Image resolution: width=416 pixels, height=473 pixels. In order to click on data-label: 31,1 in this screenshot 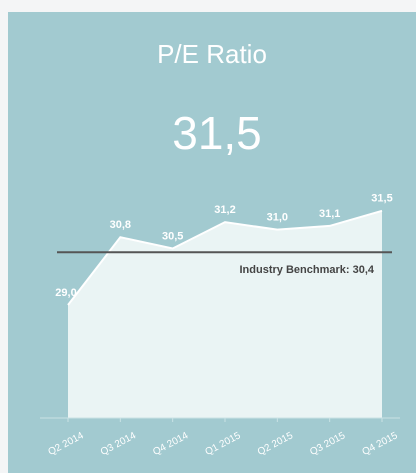, I will do `click(329, 214)`.